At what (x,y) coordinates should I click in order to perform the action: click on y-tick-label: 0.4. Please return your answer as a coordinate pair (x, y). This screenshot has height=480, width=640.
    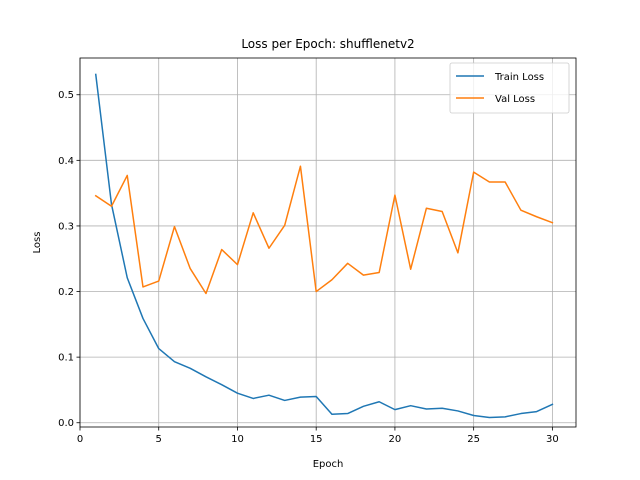
    Looking at the image, I should click on (66, 161).